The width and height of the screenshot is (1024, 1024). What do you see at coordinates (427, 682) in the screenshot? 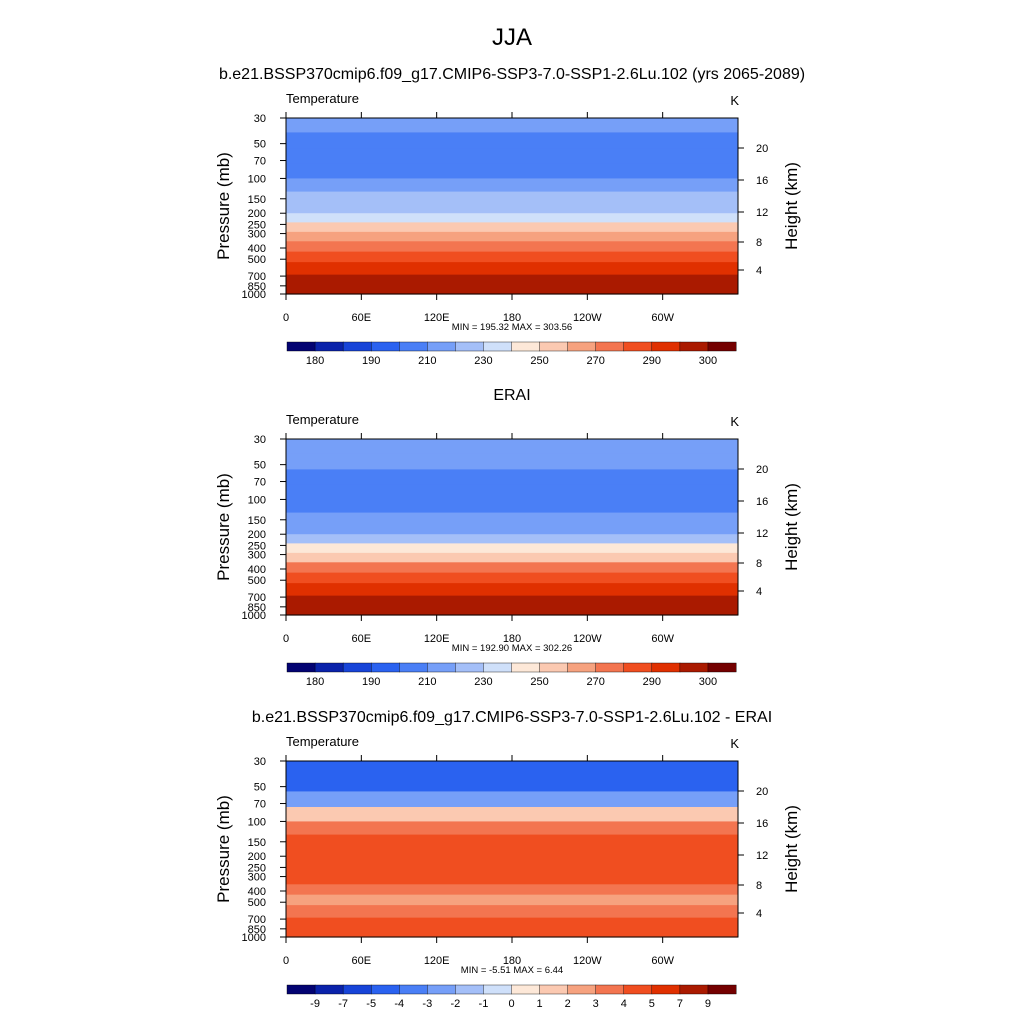
I see `colorbar-label: 210` at bounding box center [427, 682].